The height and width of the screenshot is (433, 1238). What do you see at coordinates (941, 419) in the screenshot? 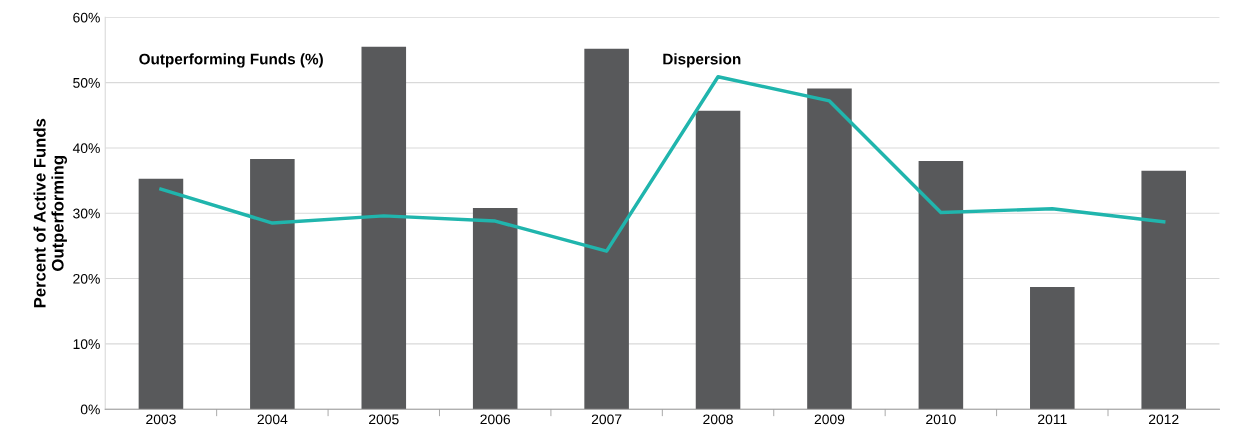
I see `x-tick-label: 2010` at bounding box center [941, 419].